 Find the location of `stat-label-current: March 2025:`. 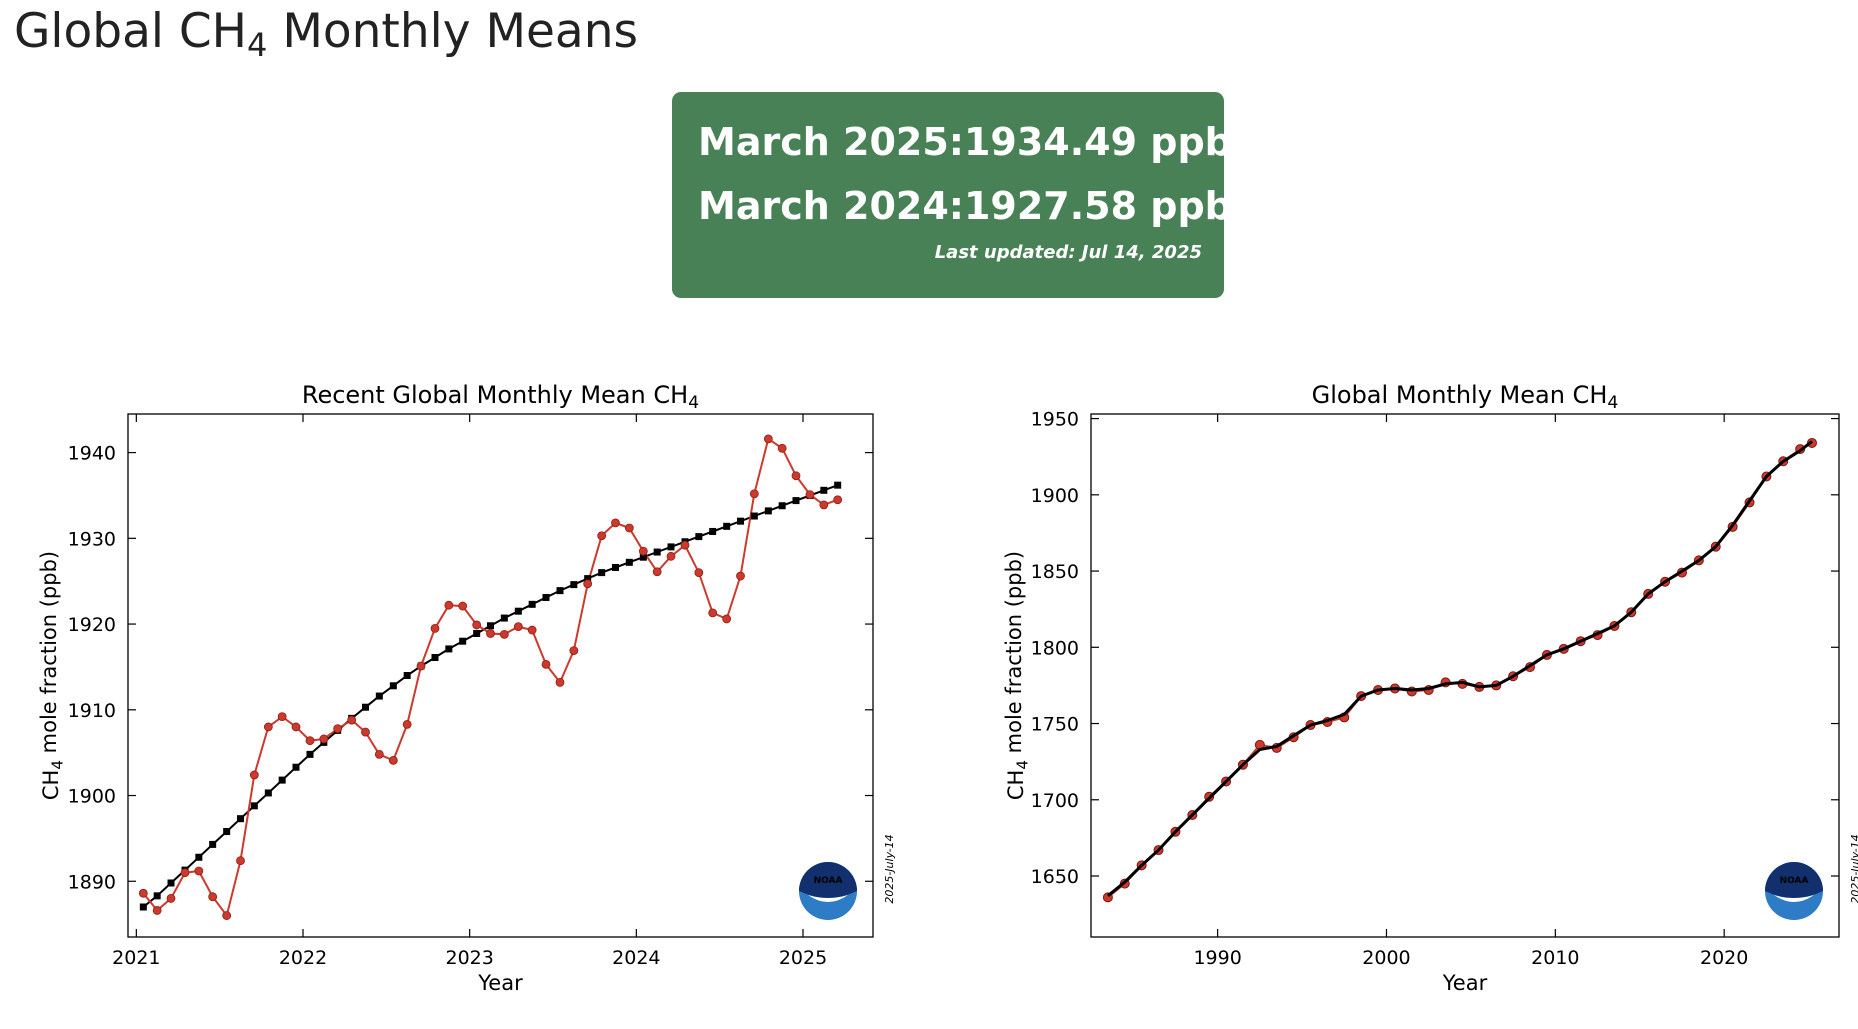

stat-label-current: March 2025: is located at coordinates (831, 142).